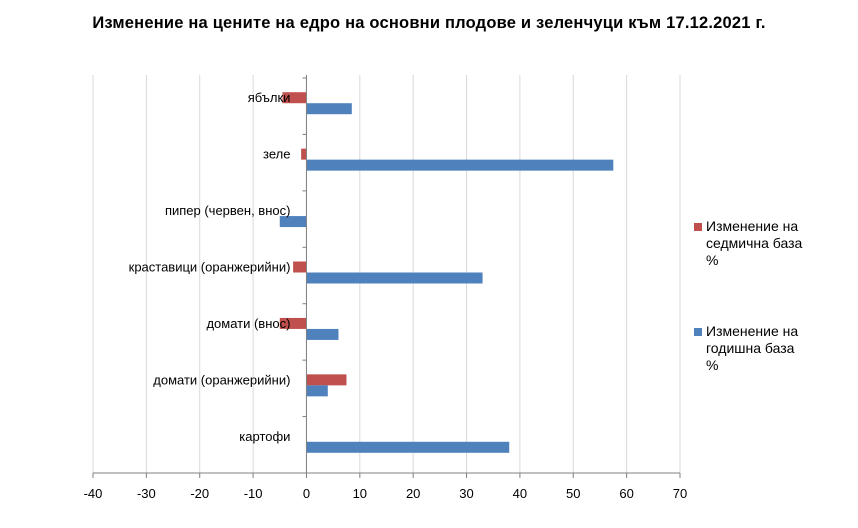 This screenshot has width=858, height=528. I want to click on legend-item-weekly: Изменение на седмична база %, so click(765, 243).